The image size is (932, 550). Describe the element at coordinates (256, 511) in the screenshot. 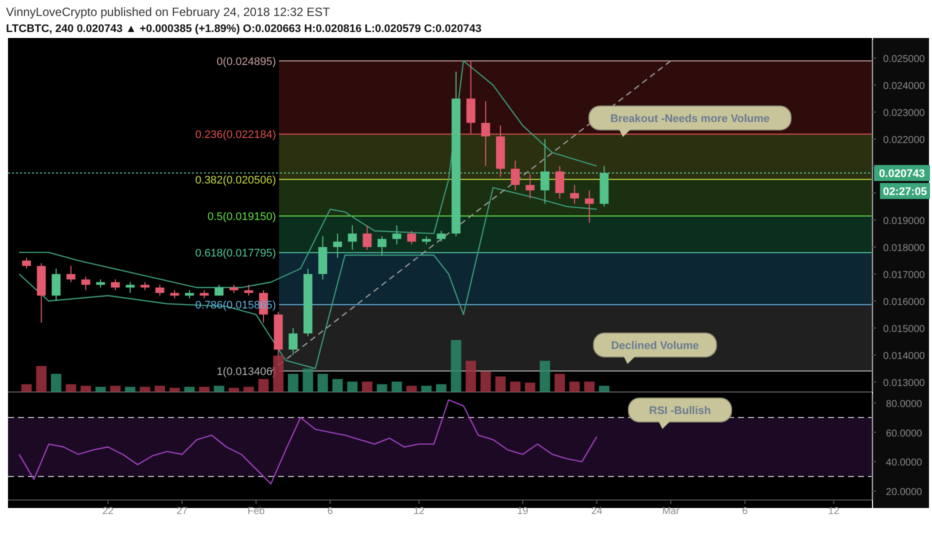

I see `x-tick-label: Feb` at that location.